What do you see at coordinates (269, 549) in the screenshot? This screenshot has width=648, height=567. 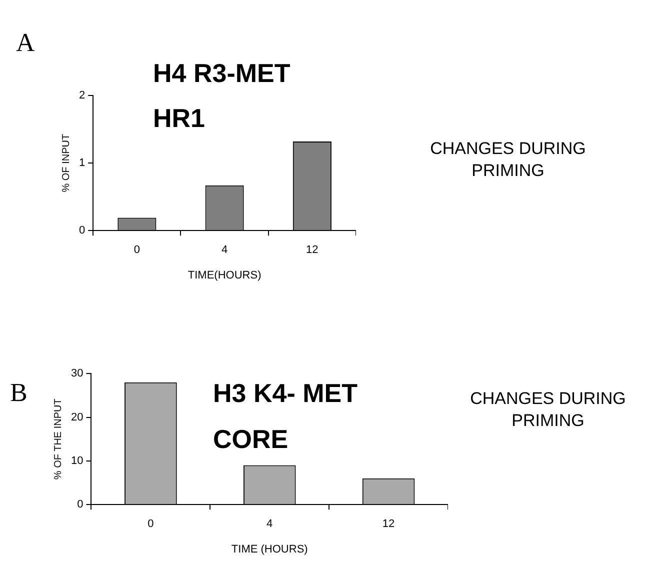 I see `x-axis-title: TIME (HOURS)` at bounding box center [269, 549].